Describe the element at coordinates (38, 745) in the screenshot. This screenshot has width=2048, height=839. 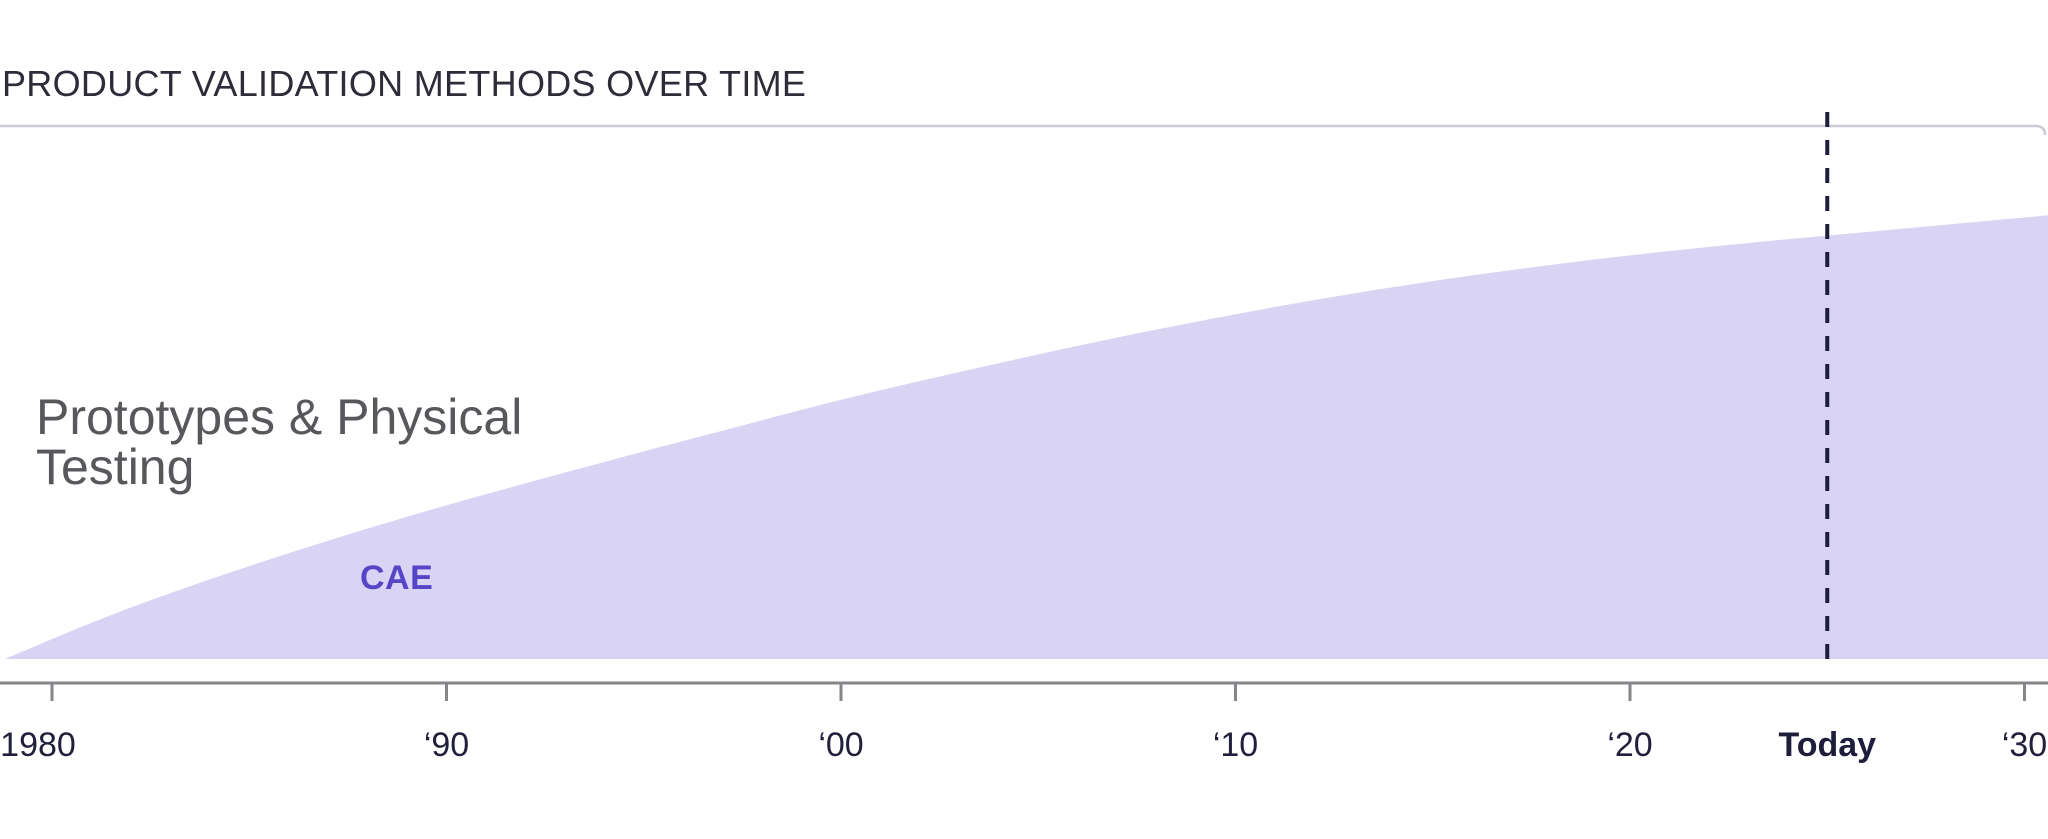
I see `x-tick-label-1980: 1980` at that location.